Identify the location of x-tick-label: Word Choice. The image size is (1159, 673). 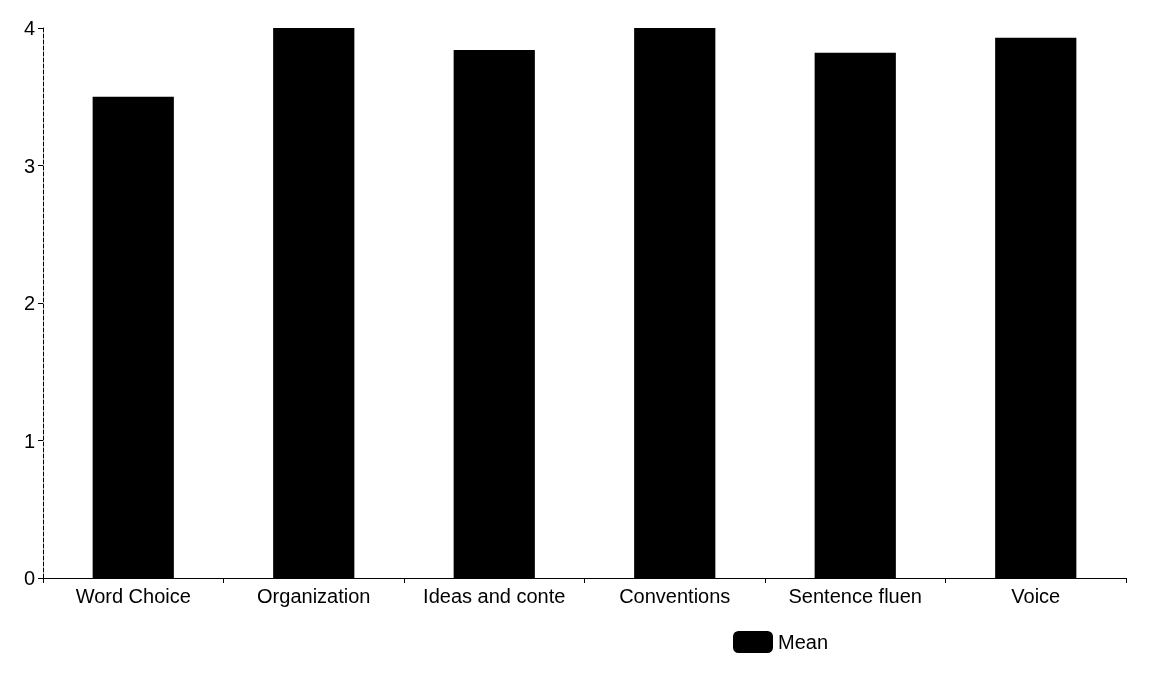
(133, 596).